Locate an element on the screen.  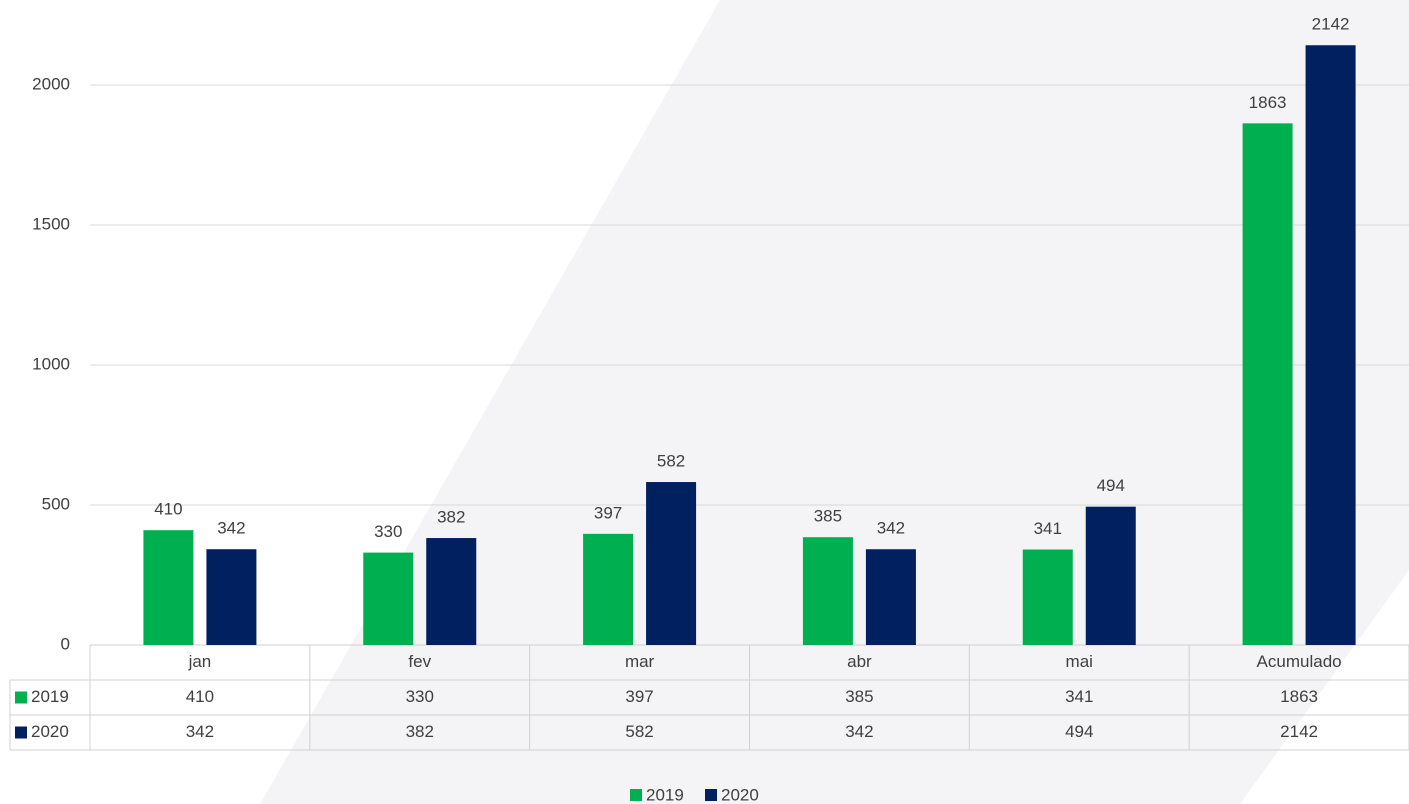
data-label: 397 is located at coordinates (608, 512).